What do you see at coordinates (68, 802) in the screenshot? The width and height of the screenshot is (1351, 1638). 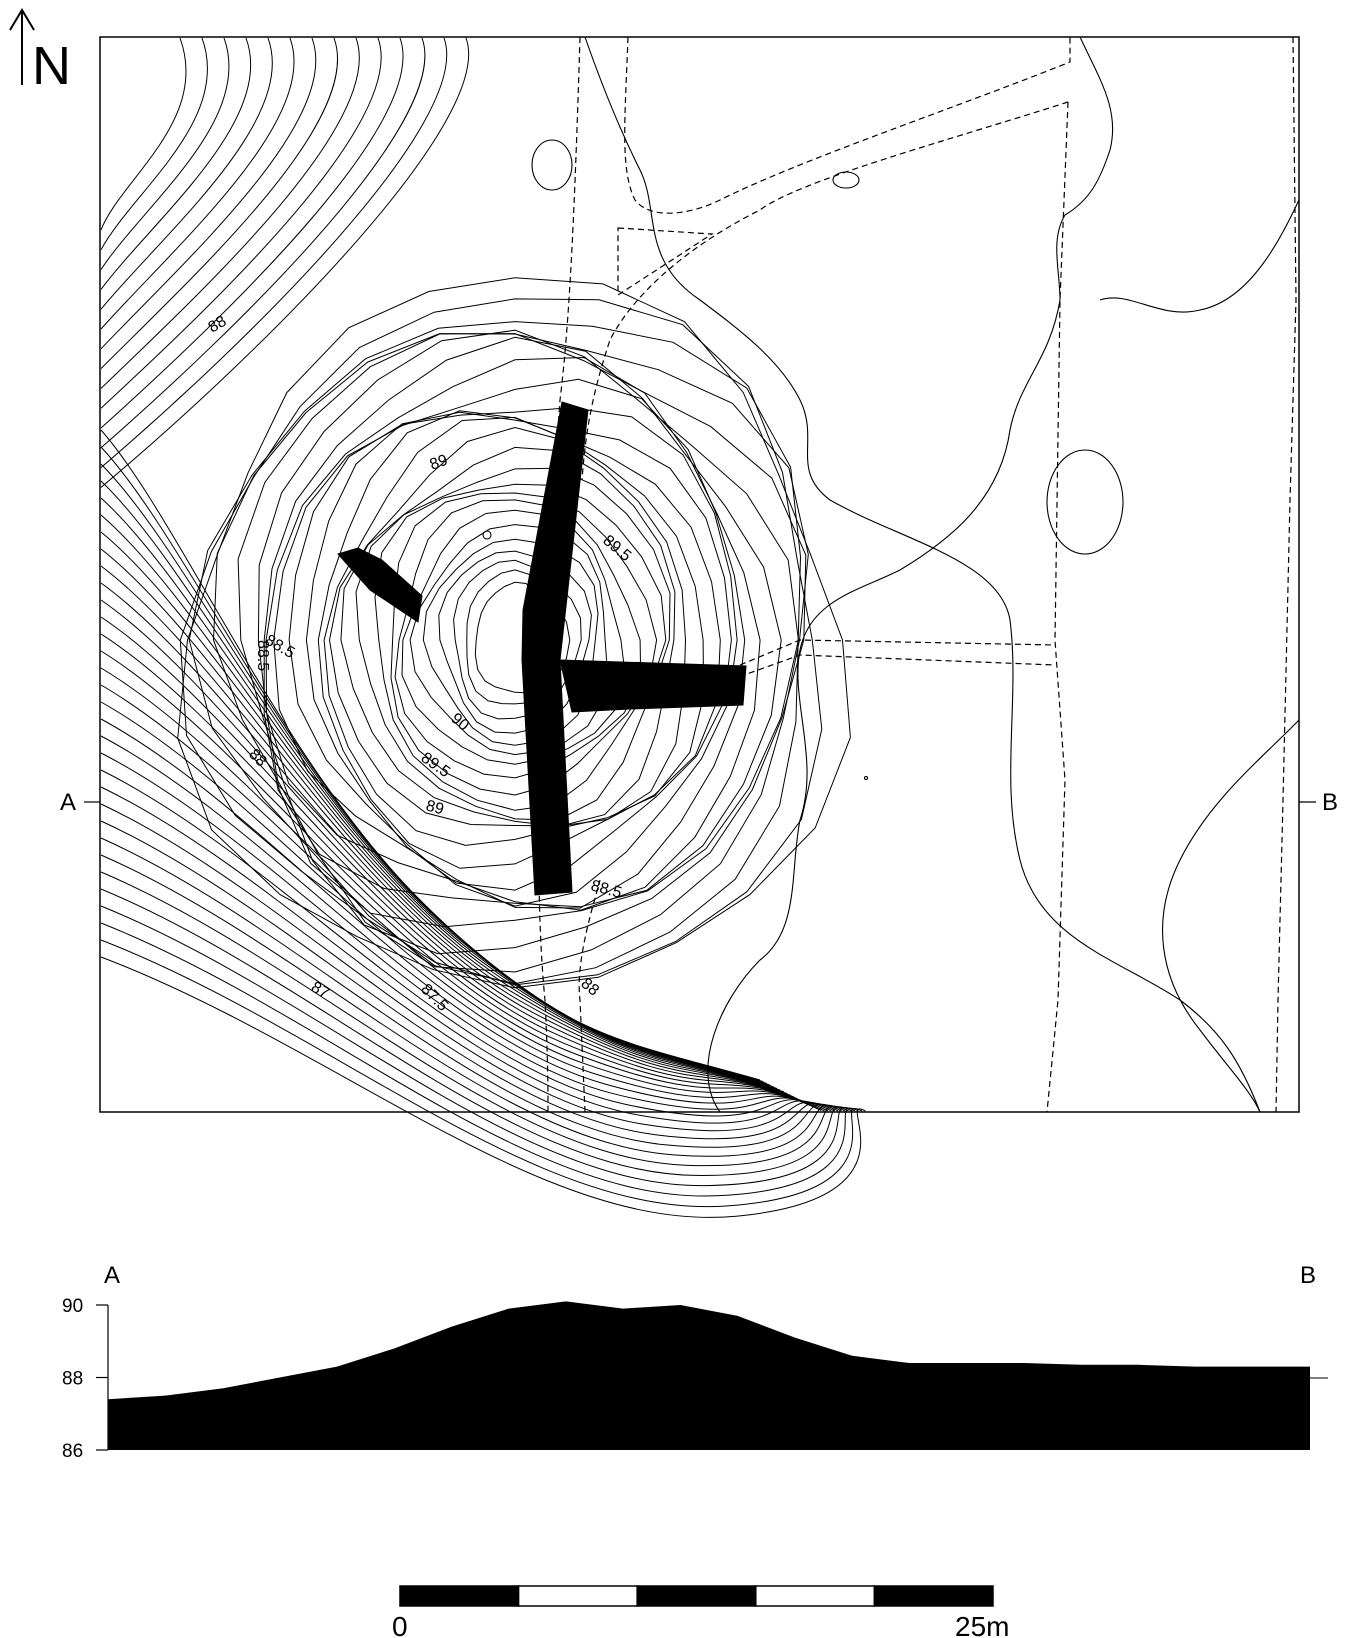 I see `section-marker-a: A` at bounding box center [68, 802].